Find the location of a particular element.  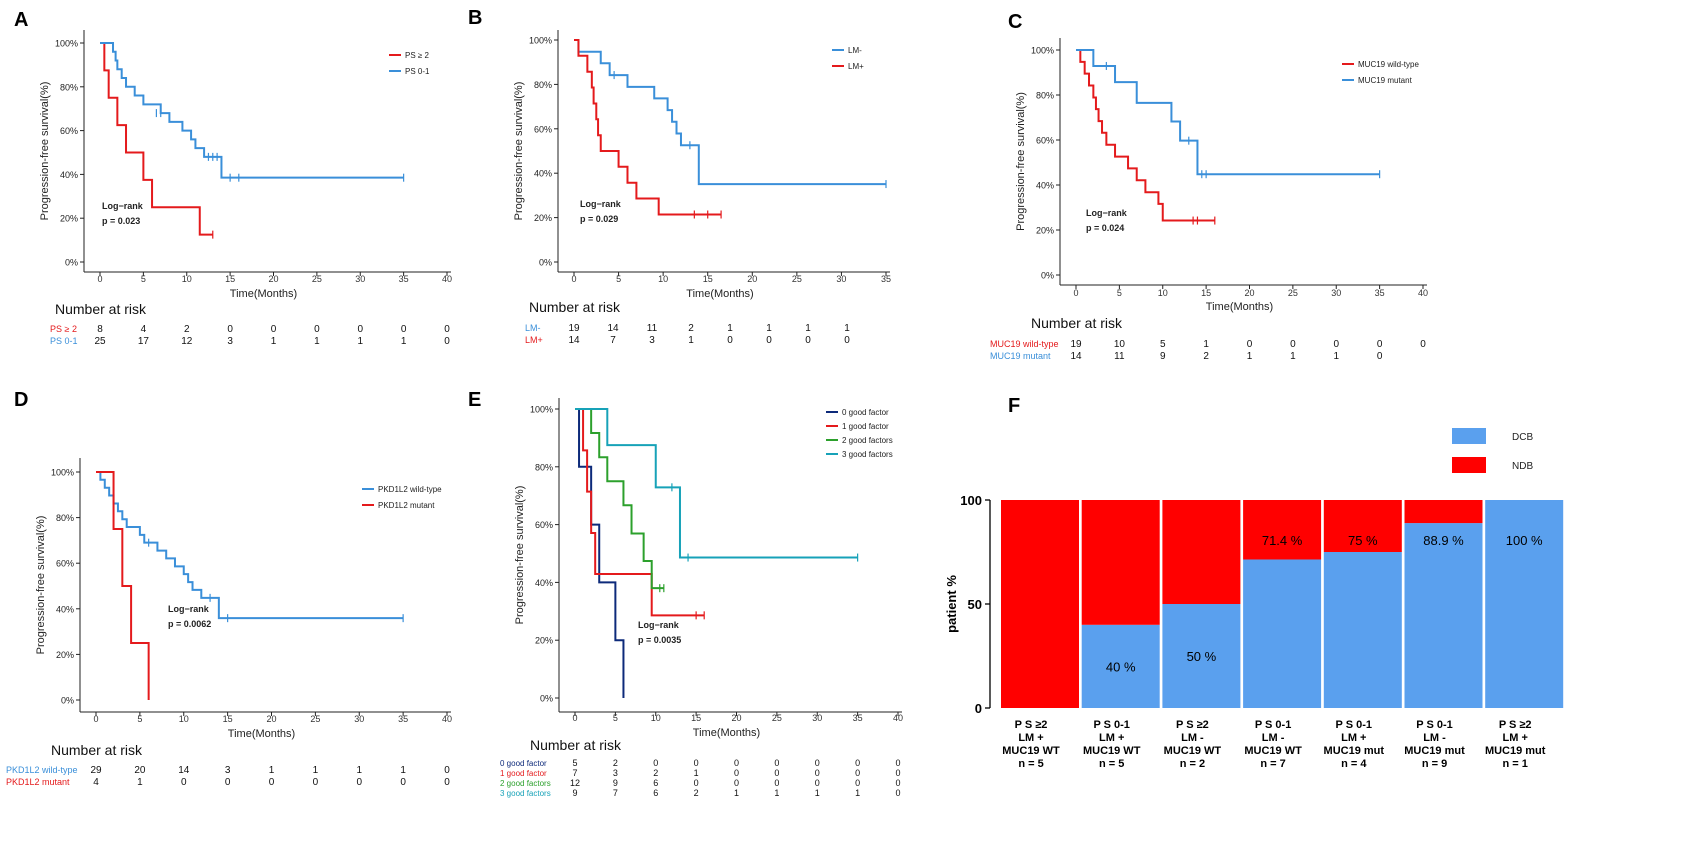

p5-y-tick-label: 50 is located at coordinates (975, 604).